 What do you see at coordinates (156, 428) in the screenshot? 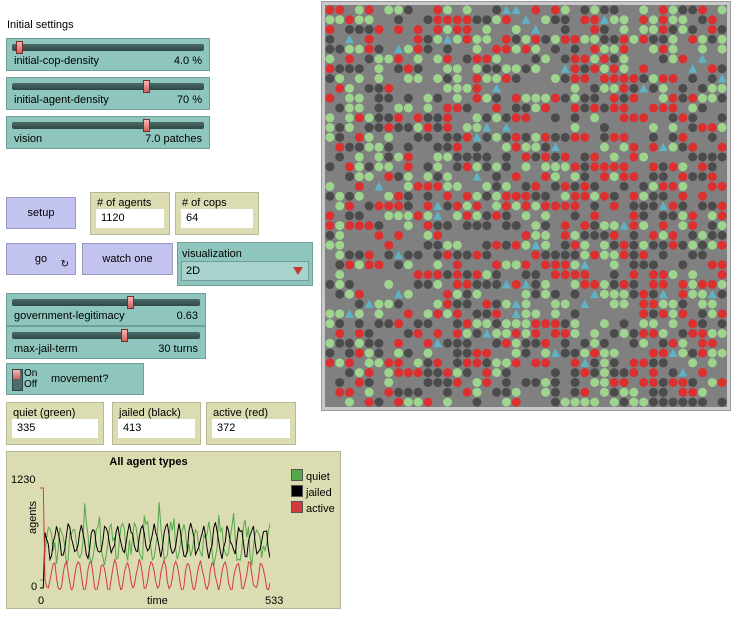
I see `monitor-value: 413` at bounding box center [156, 428].